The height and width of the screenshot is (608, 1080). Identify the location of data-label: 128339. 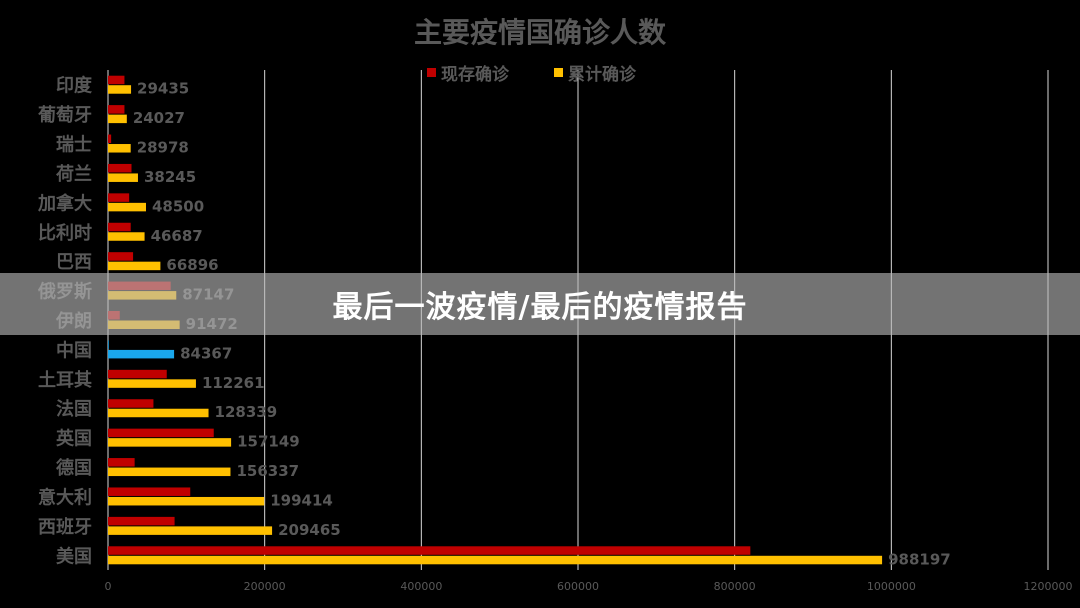
(246, 412).